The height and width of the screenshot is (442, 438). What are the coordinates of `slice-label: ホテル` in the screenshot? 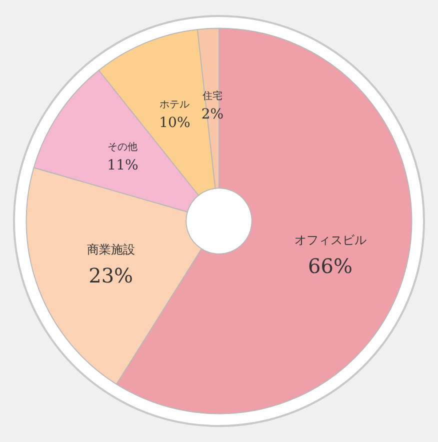 It's located at (175, 105).